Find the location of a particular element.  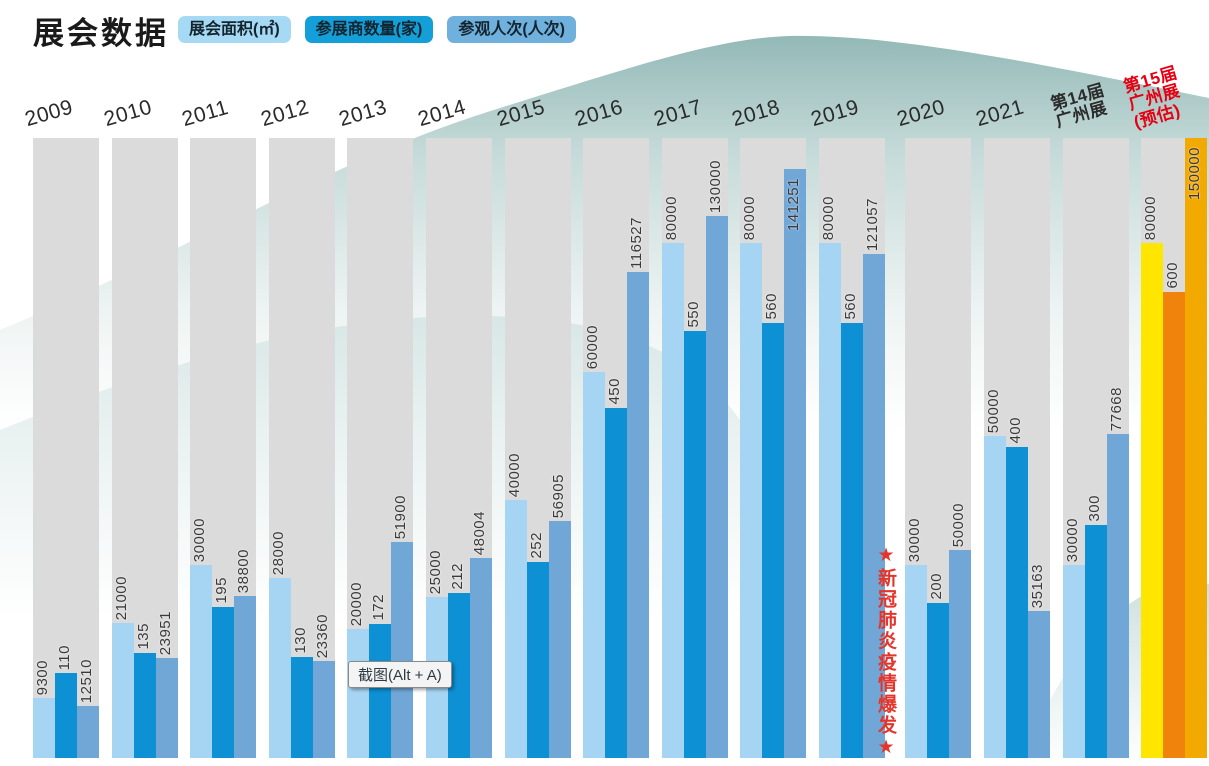

covid-annotation: ★新冠肺炎疫情爆发★ is located at coordinates (885, 652).